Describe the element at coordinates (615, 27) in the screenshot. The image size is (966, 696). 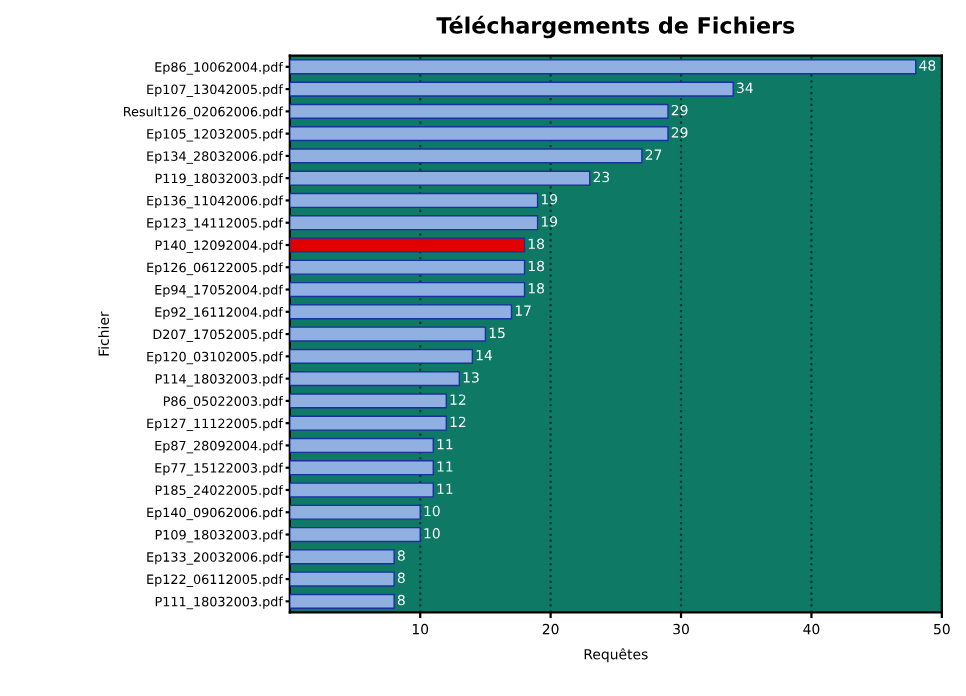
I see `chart-title: Téléchargements de Fichiers` at that location.